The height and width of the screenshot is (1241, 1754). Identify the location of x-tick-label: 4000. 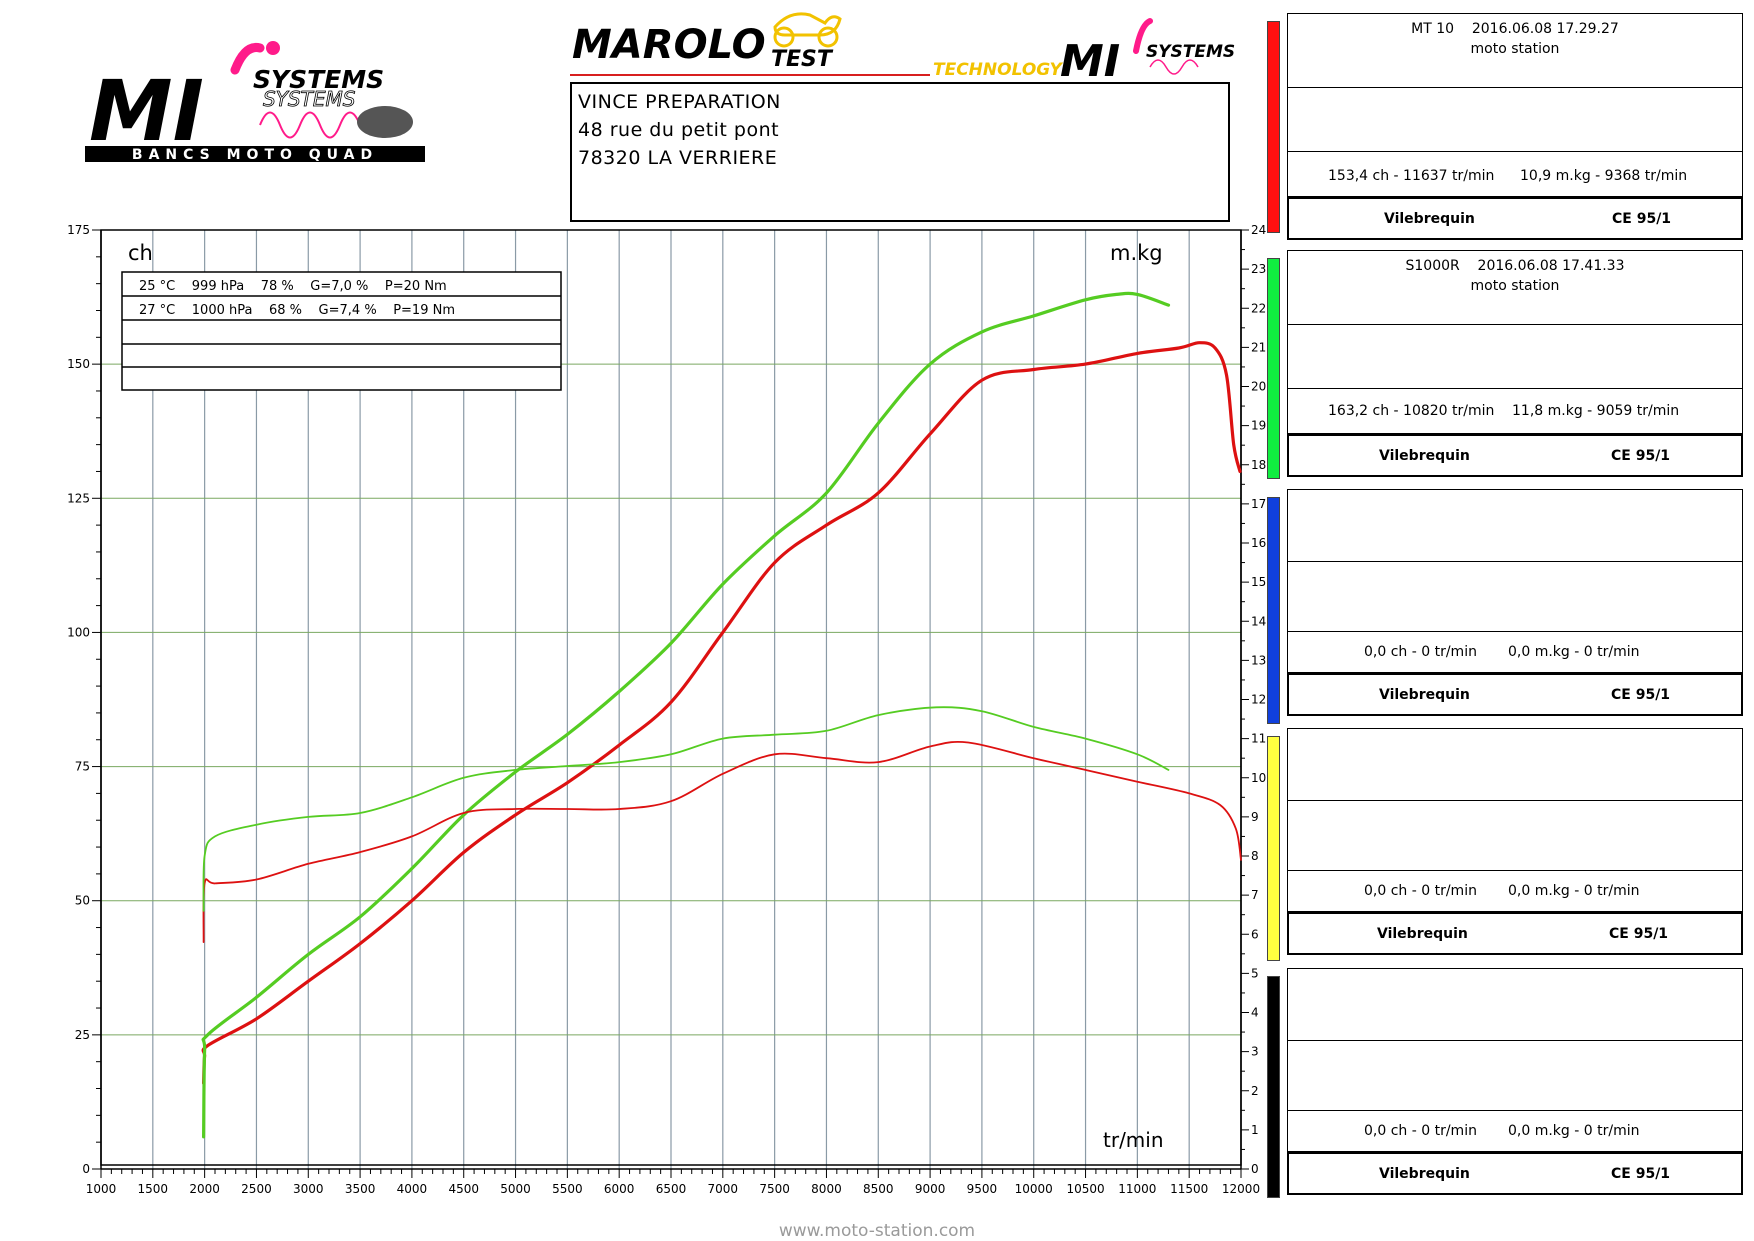
(412, 1189).